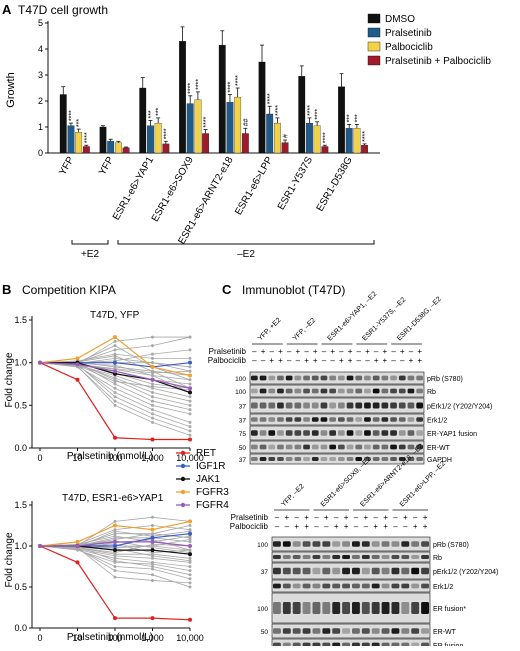  I want to click on x-tick-label: 100, so click(114, 638).